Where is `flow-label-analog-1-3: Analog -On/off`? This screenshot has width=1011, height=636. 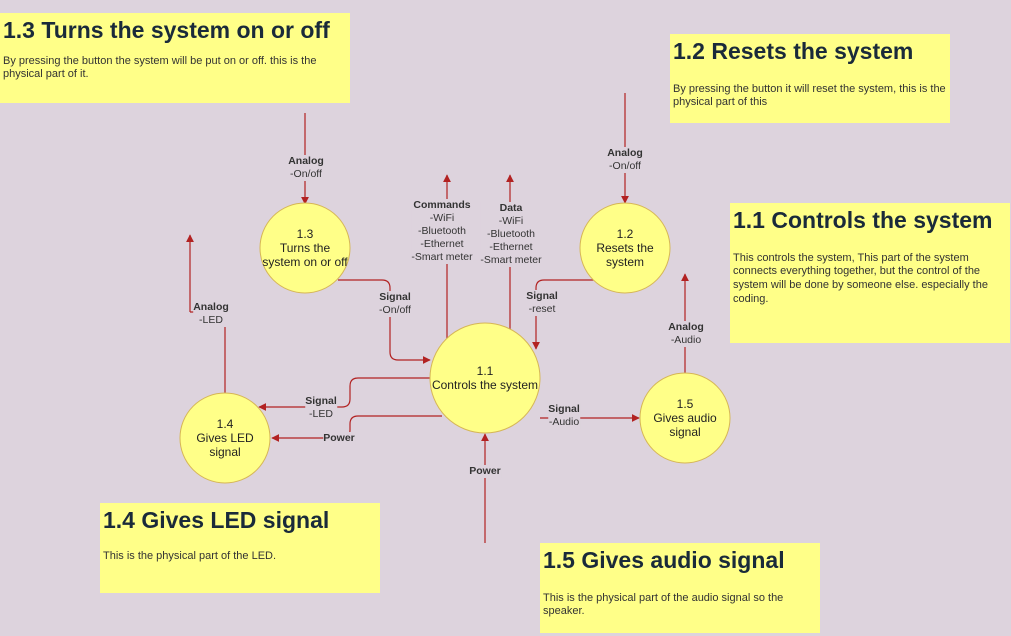
flow-label-analog-1-3: Analog -On/off is located at coordinates (306, 168).